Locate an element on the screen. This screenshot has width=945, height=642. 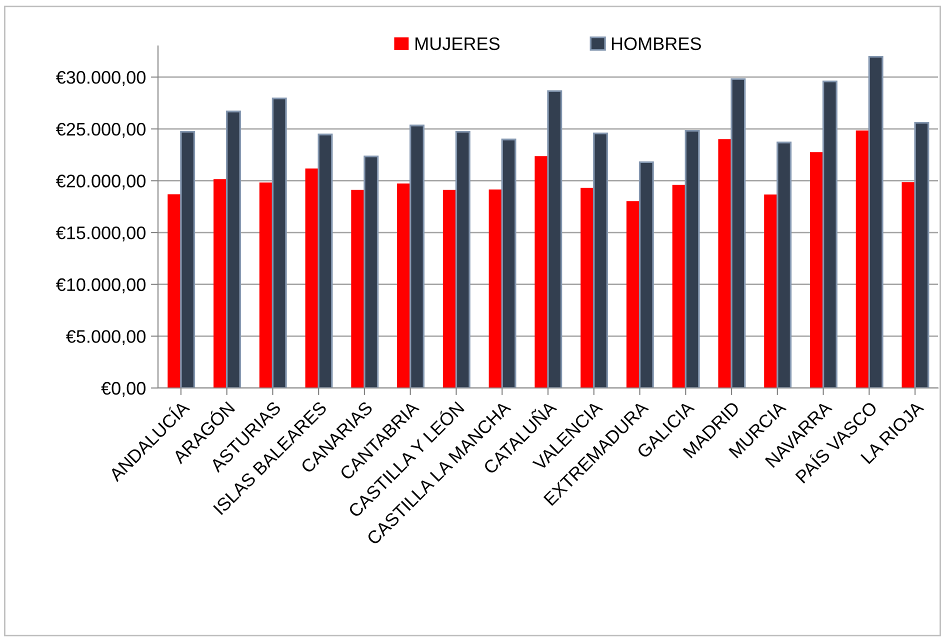
legend-label: MUJERES is located at coordinates (458, 43).